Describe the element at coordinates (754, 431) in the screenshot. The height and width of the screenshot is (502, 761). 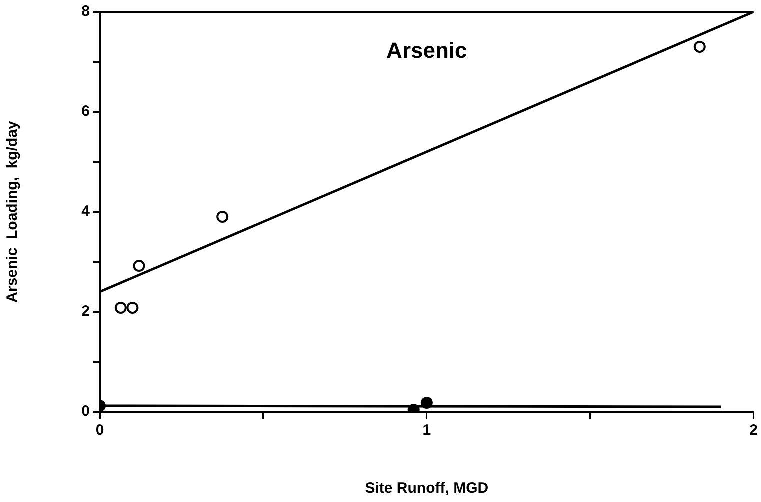
I see `x-tick-label: 2` at that location.